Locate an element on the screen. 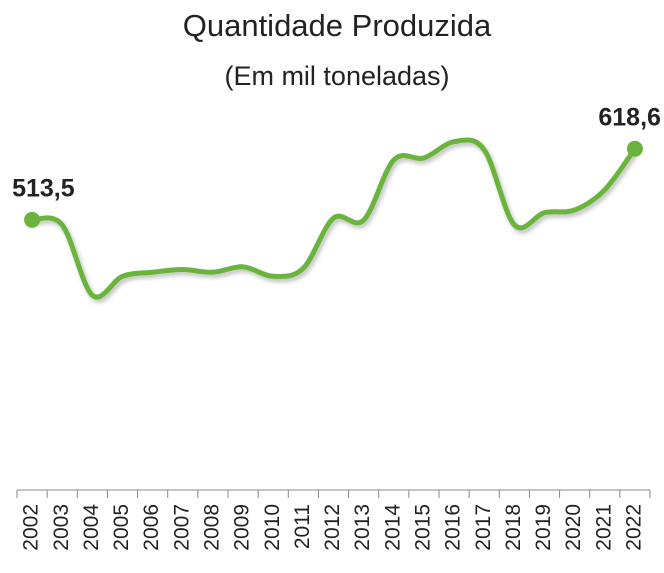  x-tick-label: 2014 is located at coordinates (392, 527).